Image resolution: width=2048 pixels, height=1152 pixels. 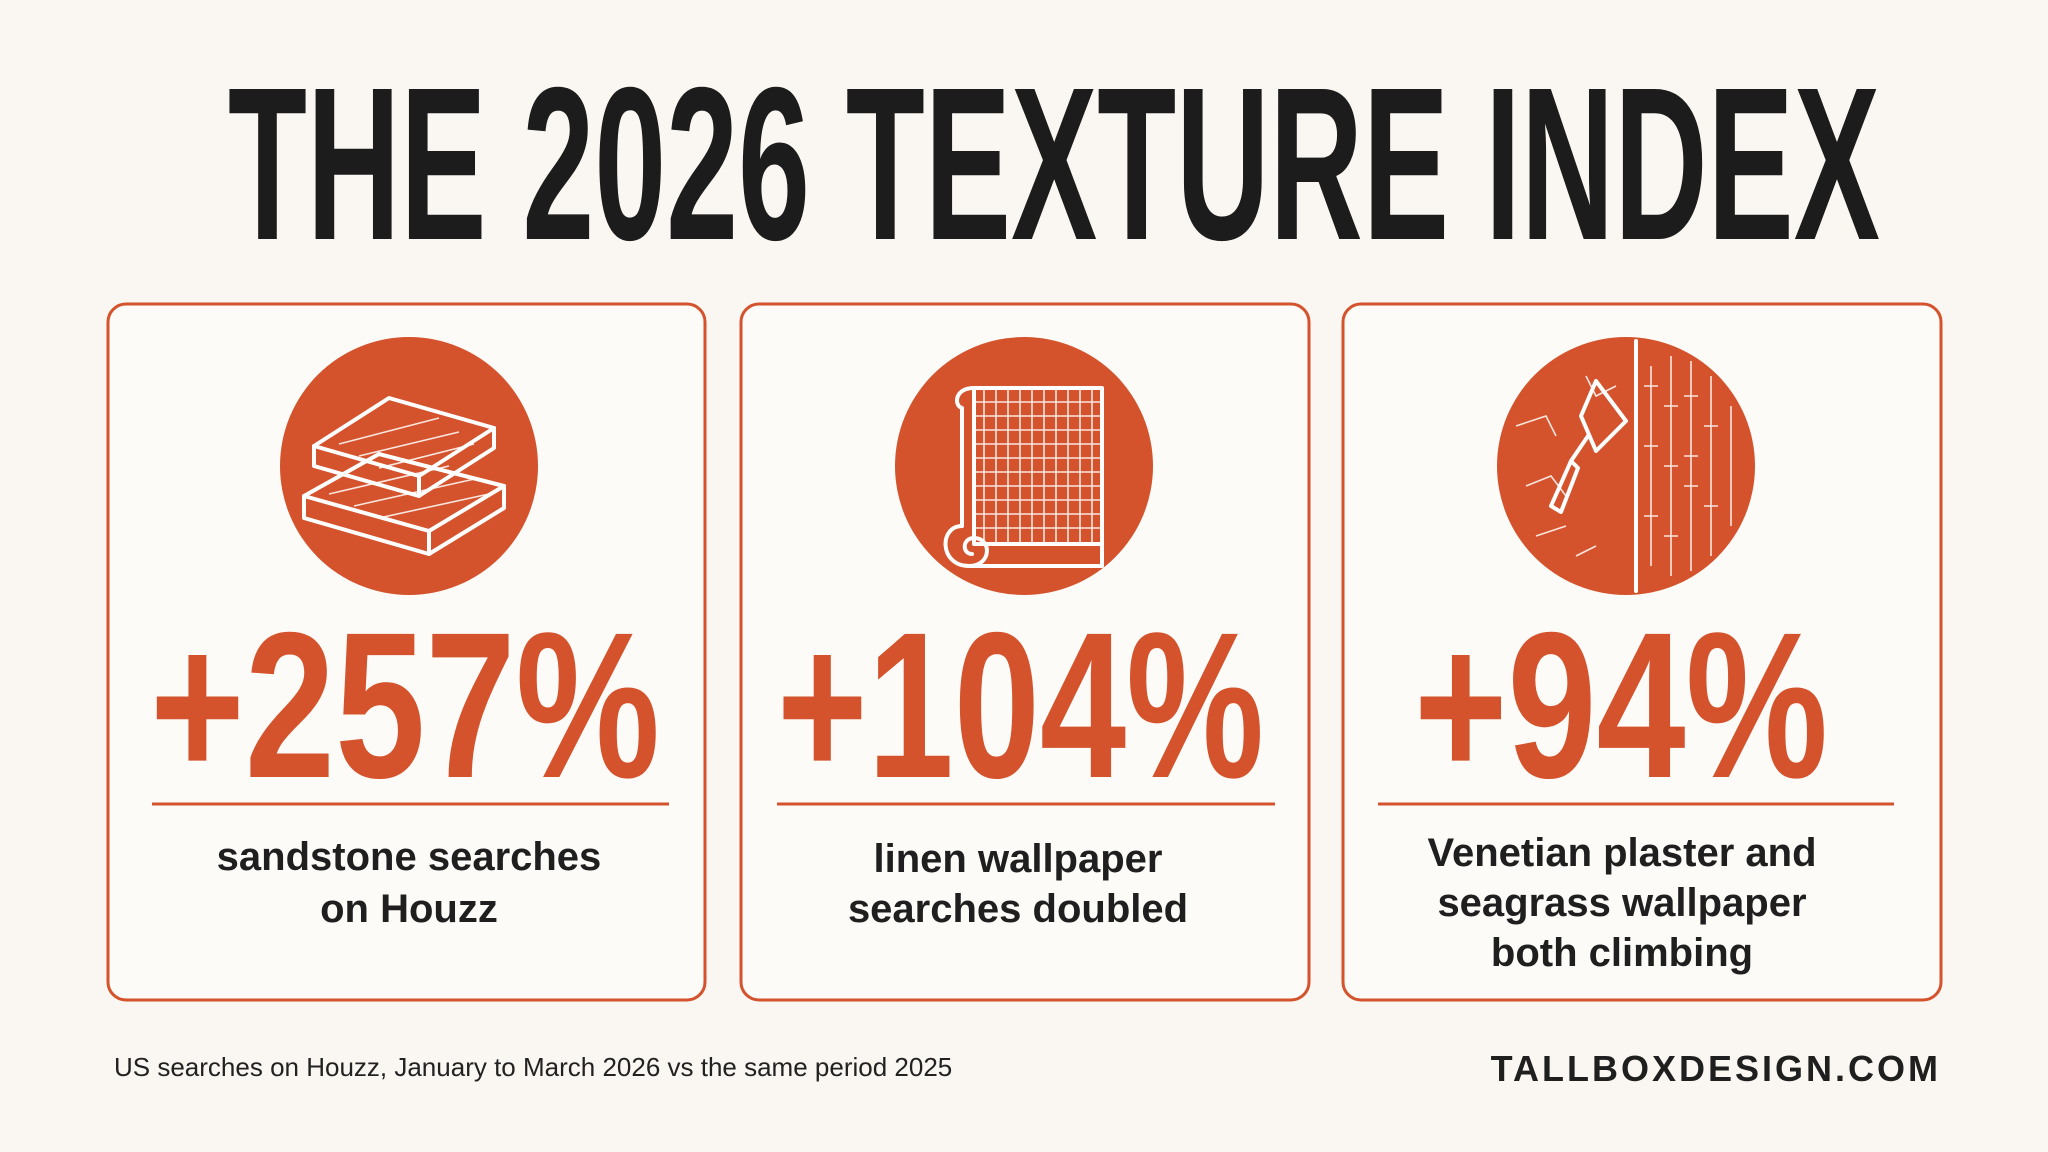 I want to click on stat-value: +104%, so click(x=1020, y=706).